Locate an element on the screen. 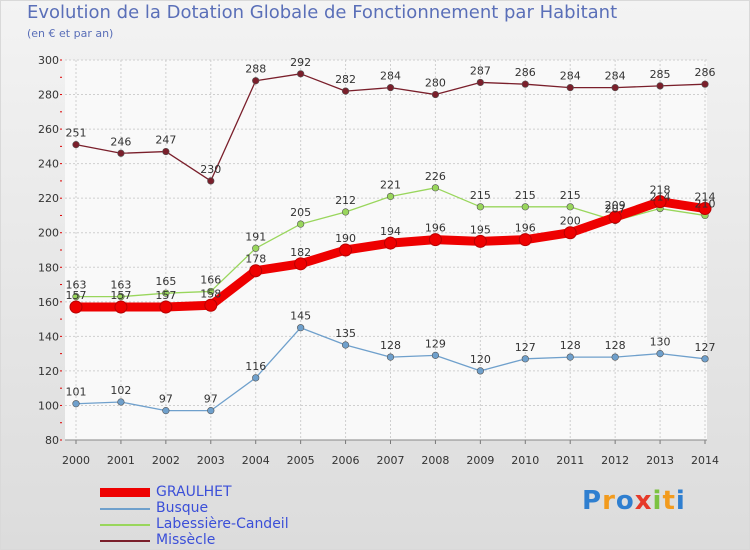  data-label: 178 is located at coordinates (255, 259).